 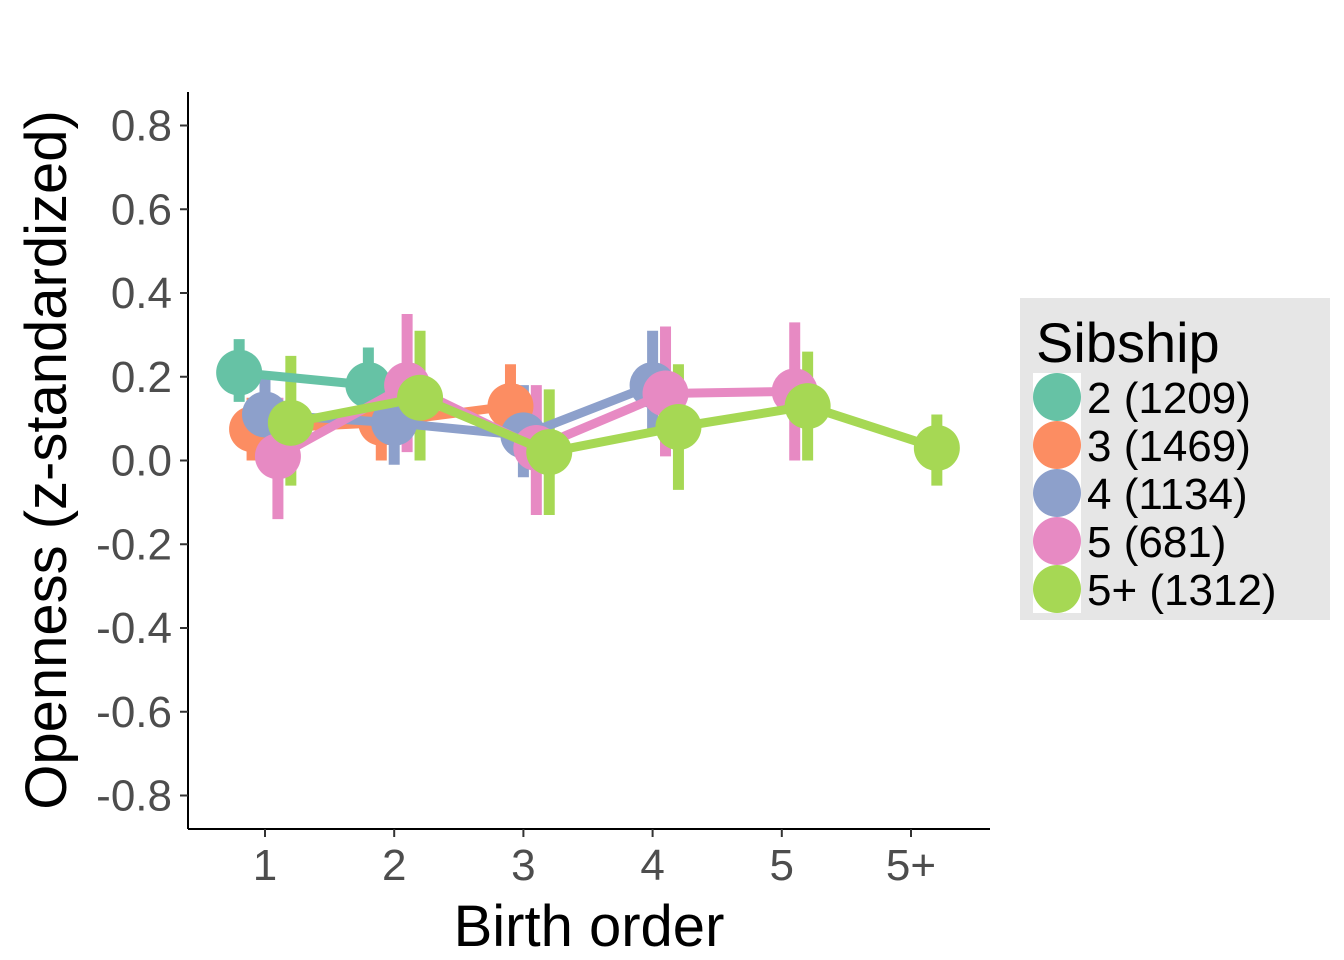 I want to click on x-tick-label: 5+, so click(x=911, y=865).